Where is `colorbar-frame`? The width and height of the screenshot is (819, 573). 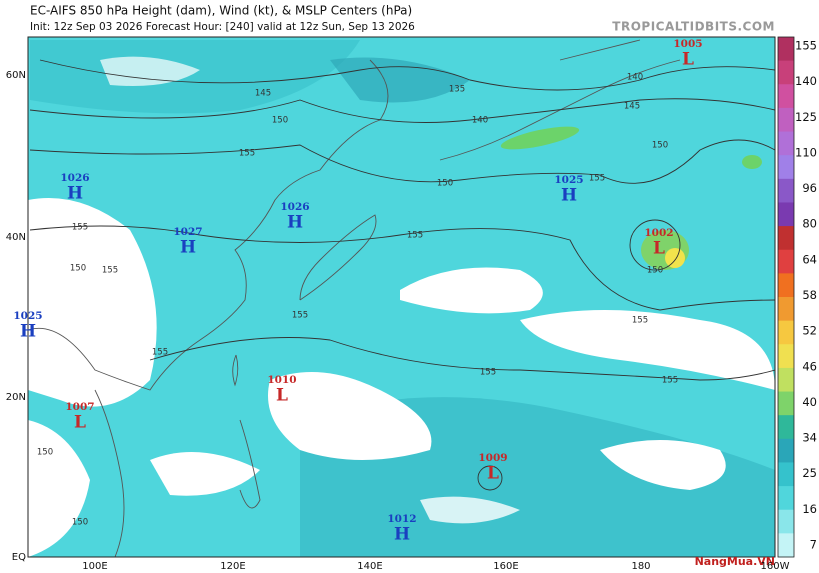 colorbar-frame is located at coordinates (786, 297).